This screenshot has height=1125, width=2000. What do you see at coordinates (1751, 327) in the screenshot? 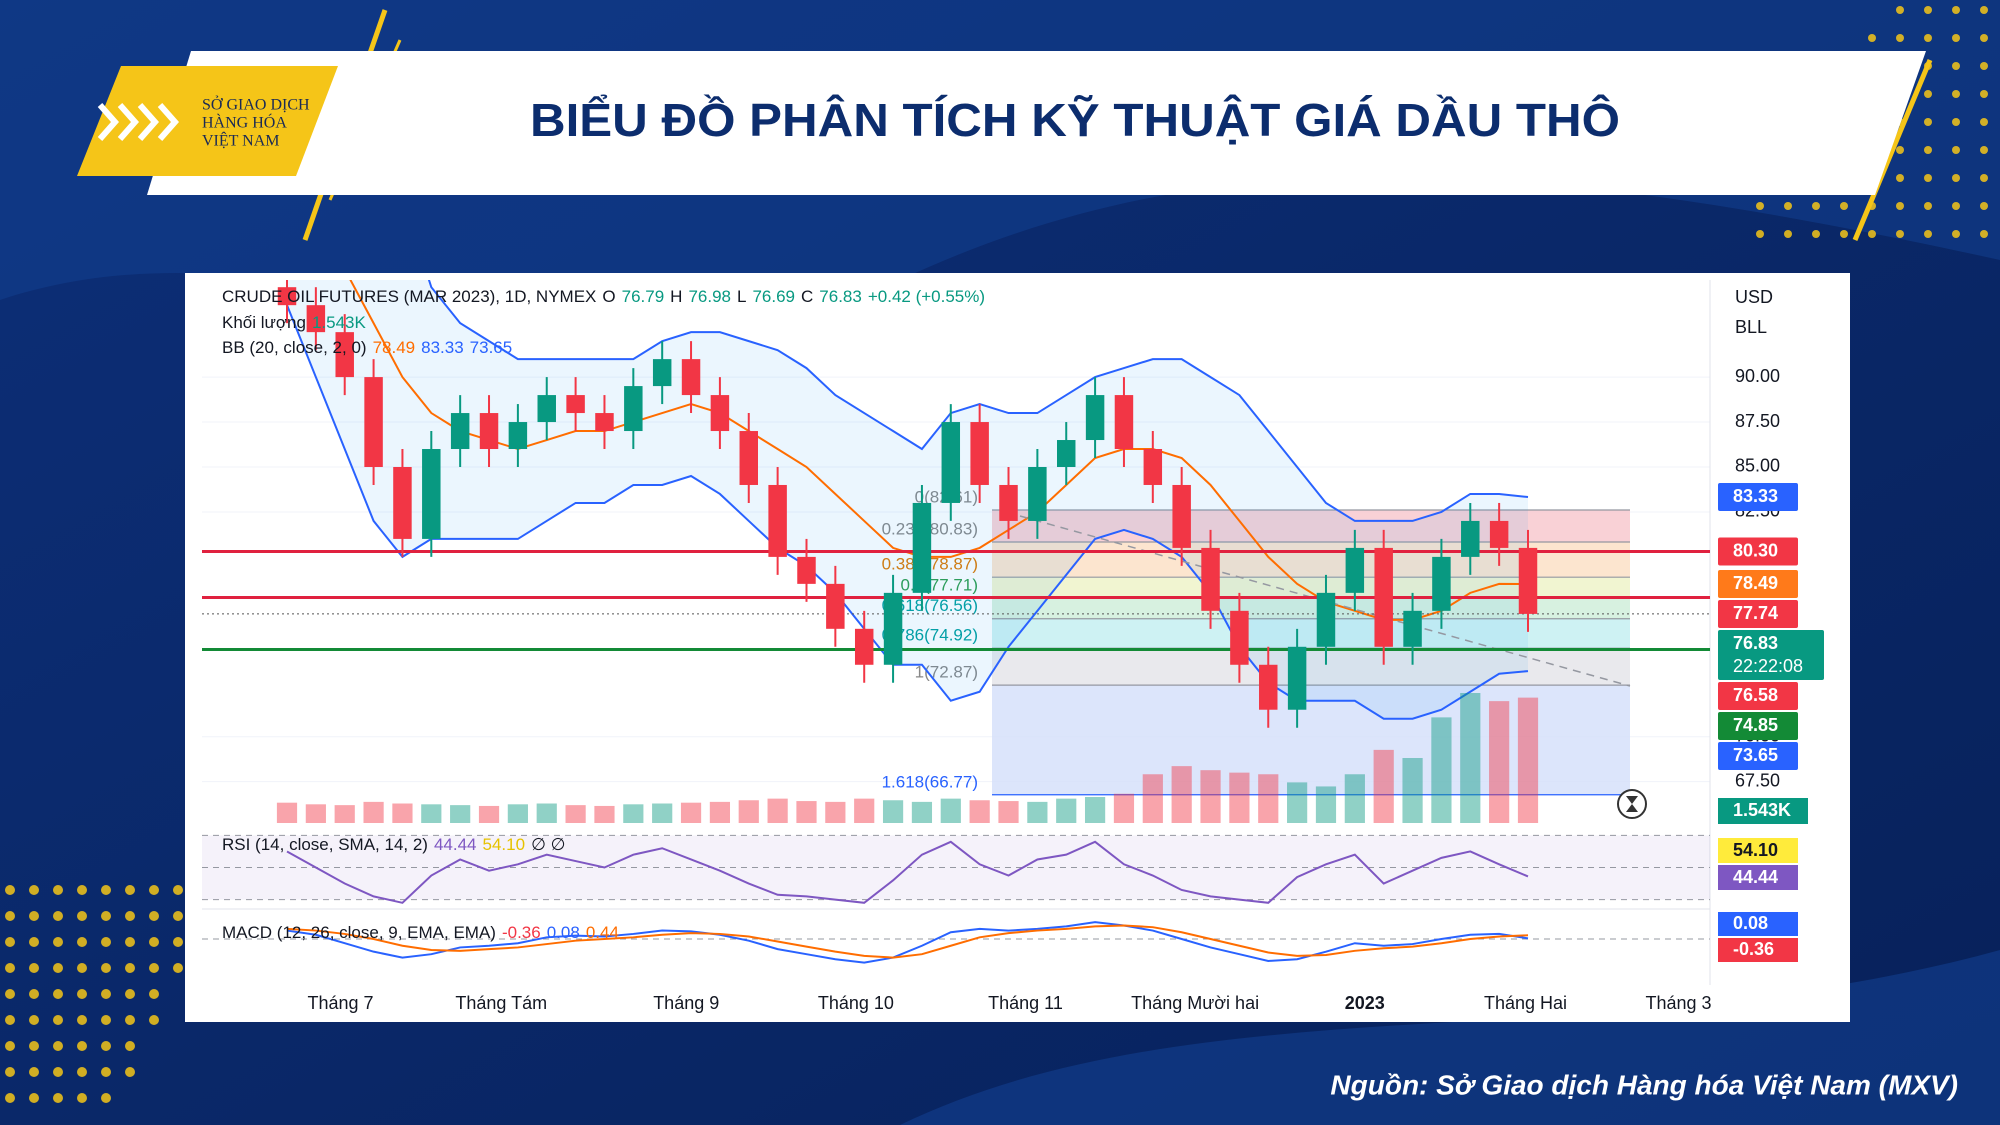
I see `unit-label: BLL` at bounding box center [1751, 327].